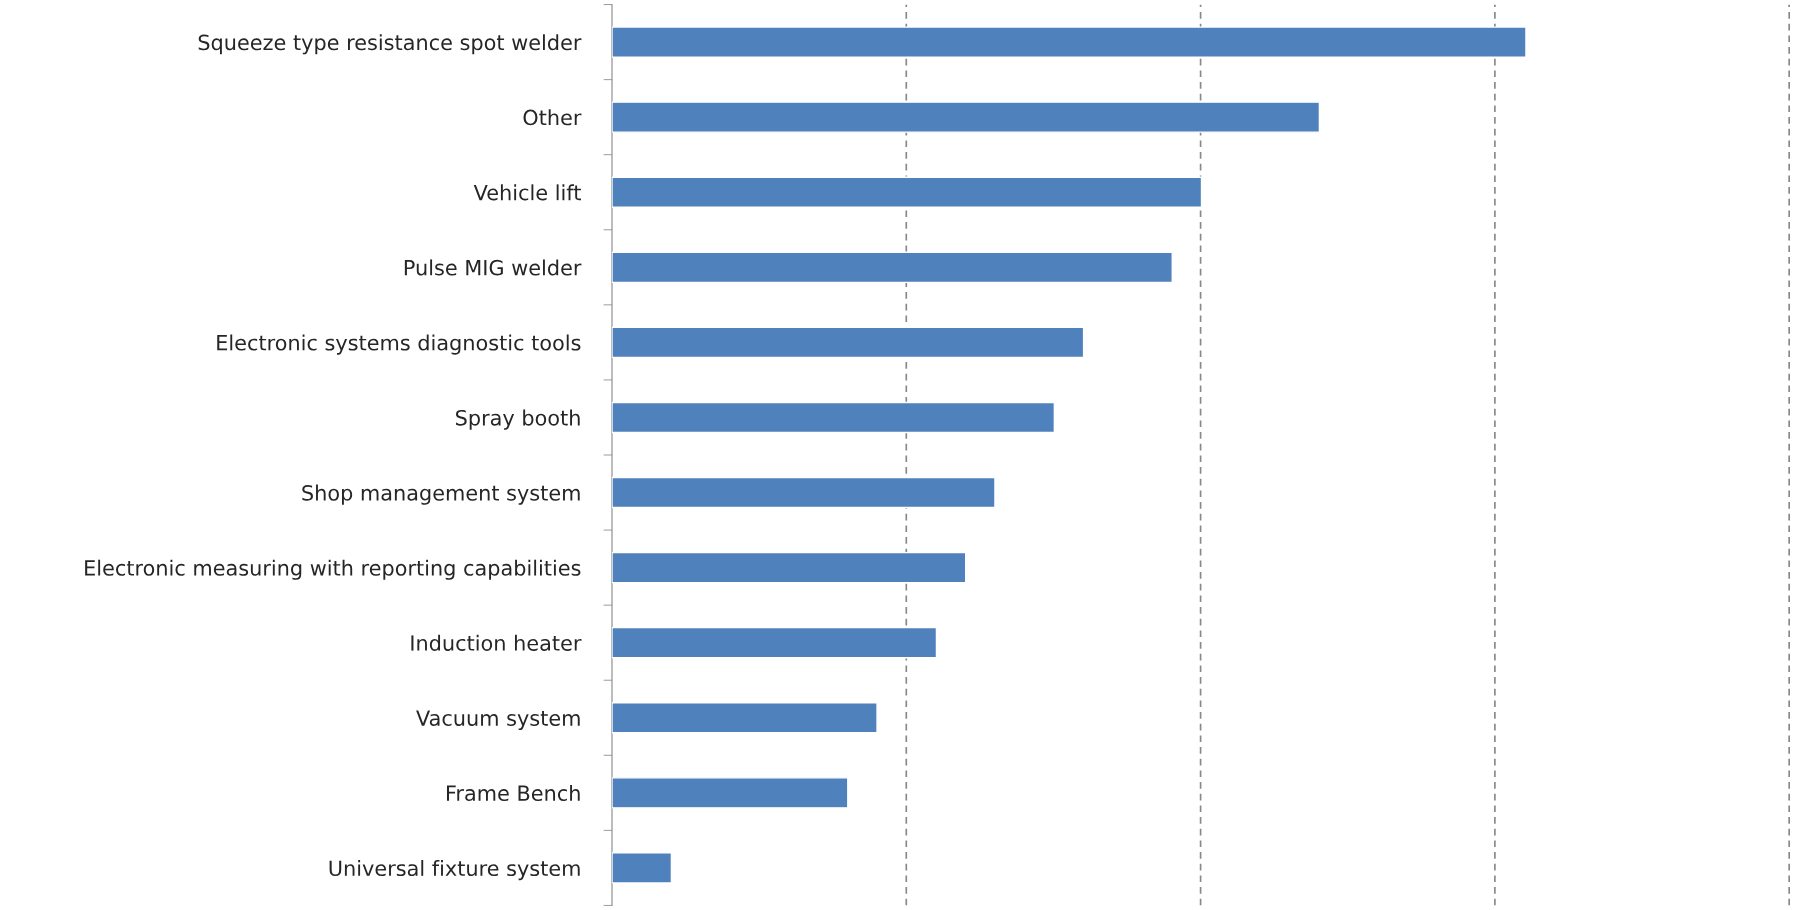 This screenshot has height=910, width=1800. I want to click on y-tick-label: Vacuum system, so click(498, 720).